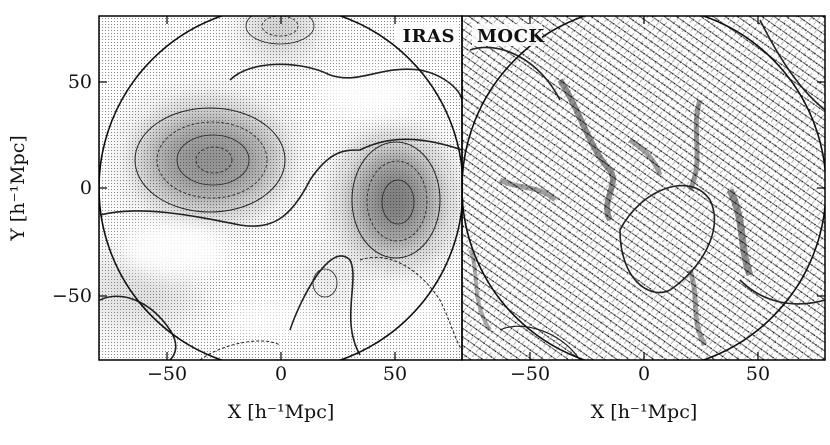 This screenshot has height=445, width=830. What do you see at coordinates (167, 374) in the screenshot?
I see `left-x-tick-label: −50` at bounding box center [167, 374].